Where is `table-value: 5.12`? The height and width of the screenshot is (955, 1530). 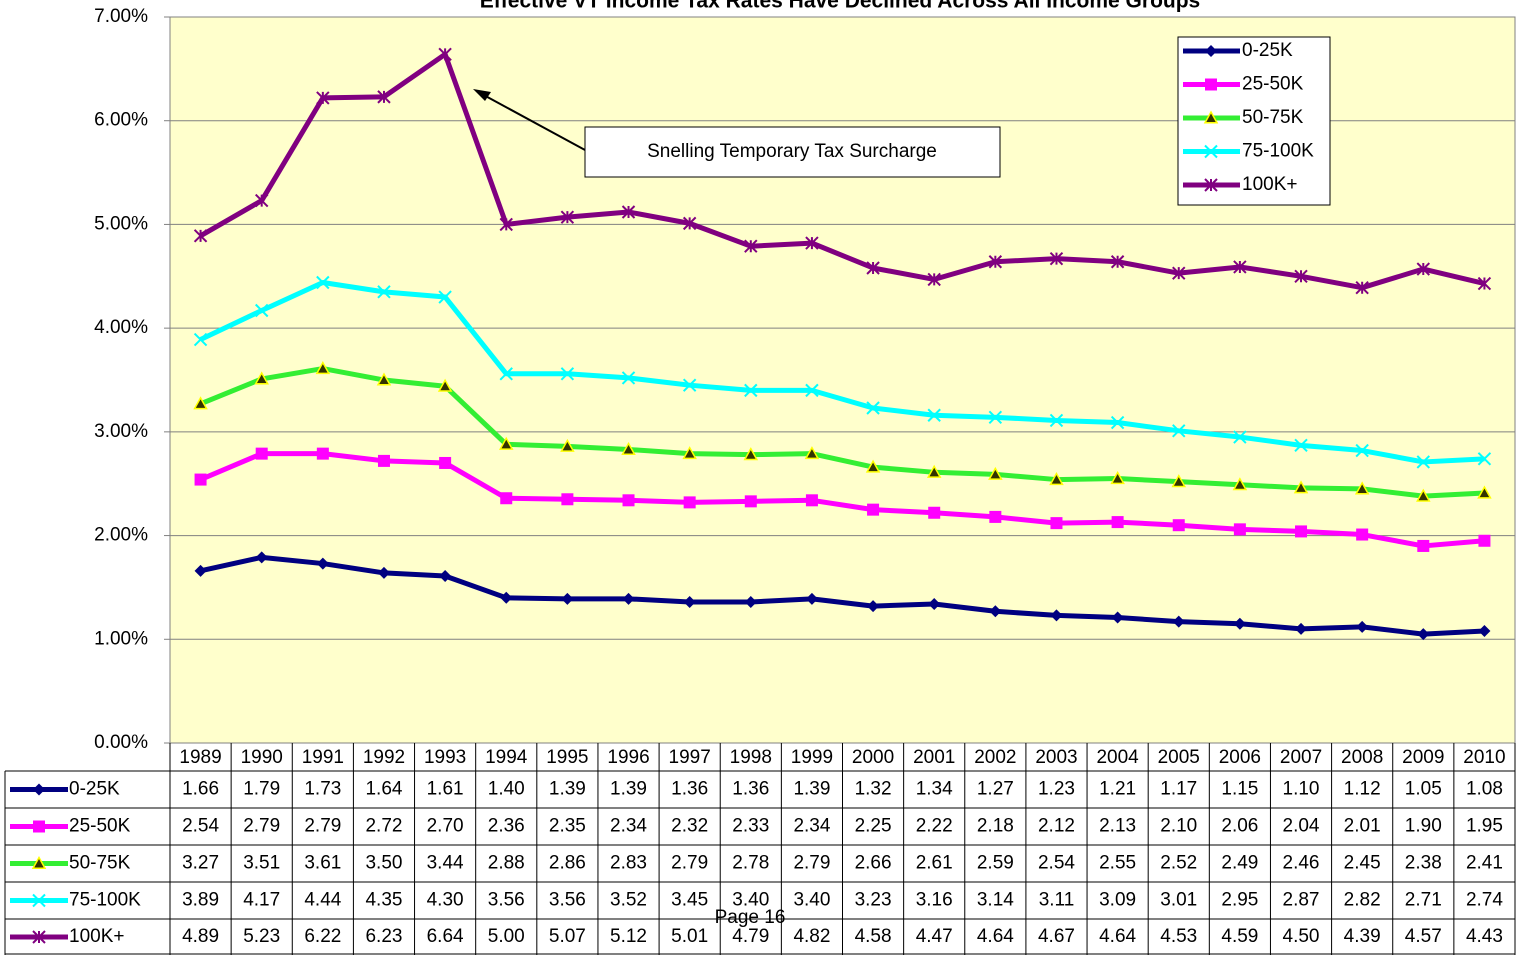 table-value: 5.12 is located at coordinates (628, 936).